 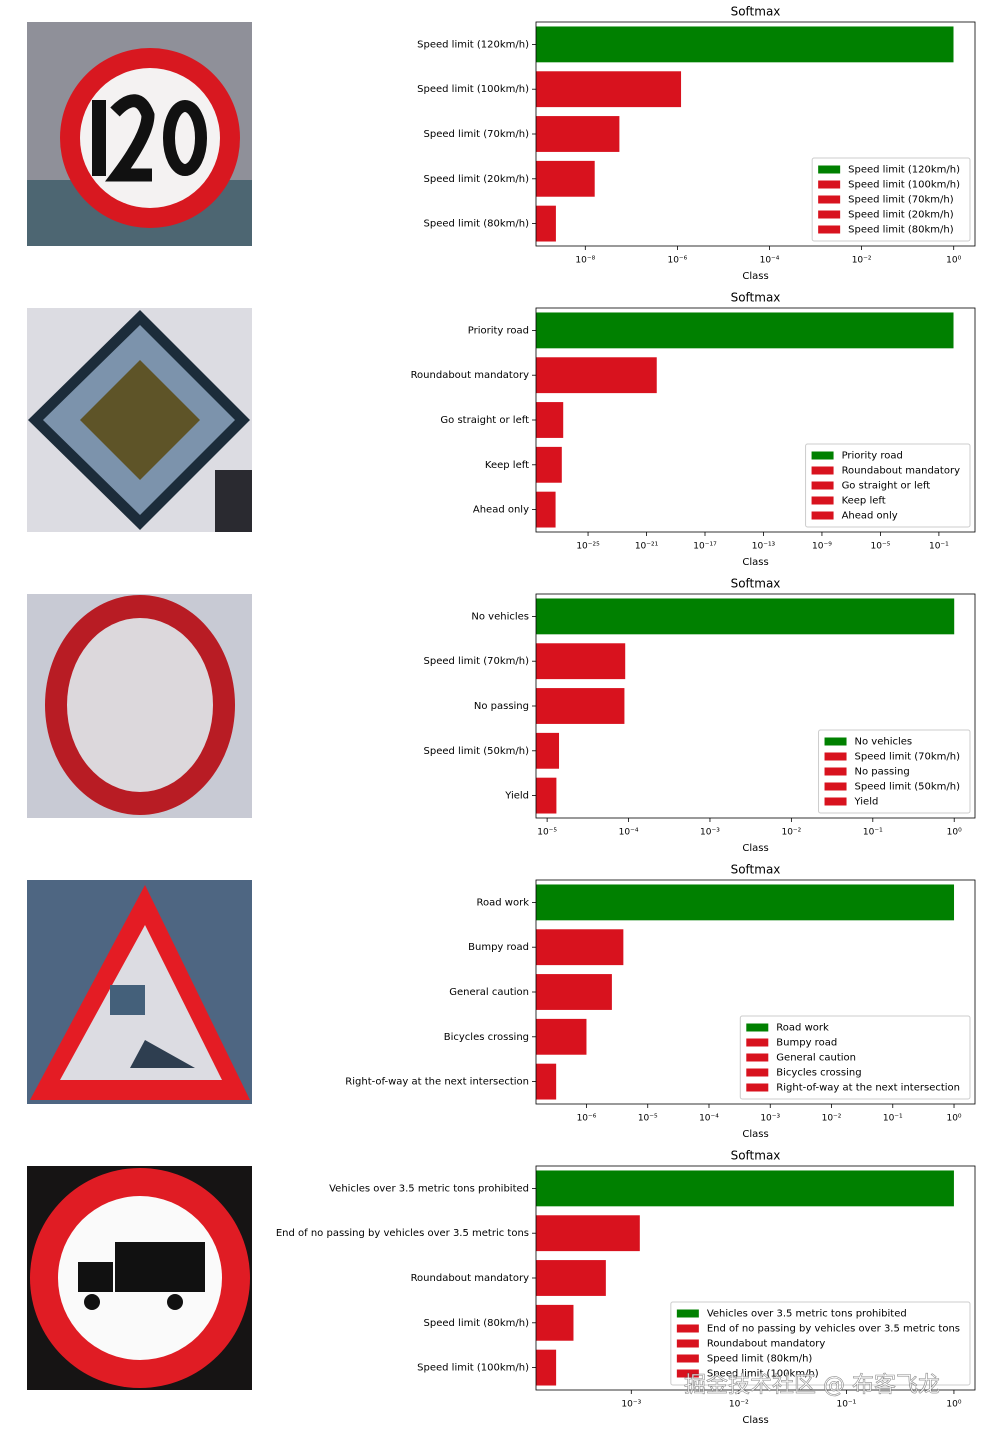 I want to click on y-tick-label: No vehicles, so click(x=500, y=616).